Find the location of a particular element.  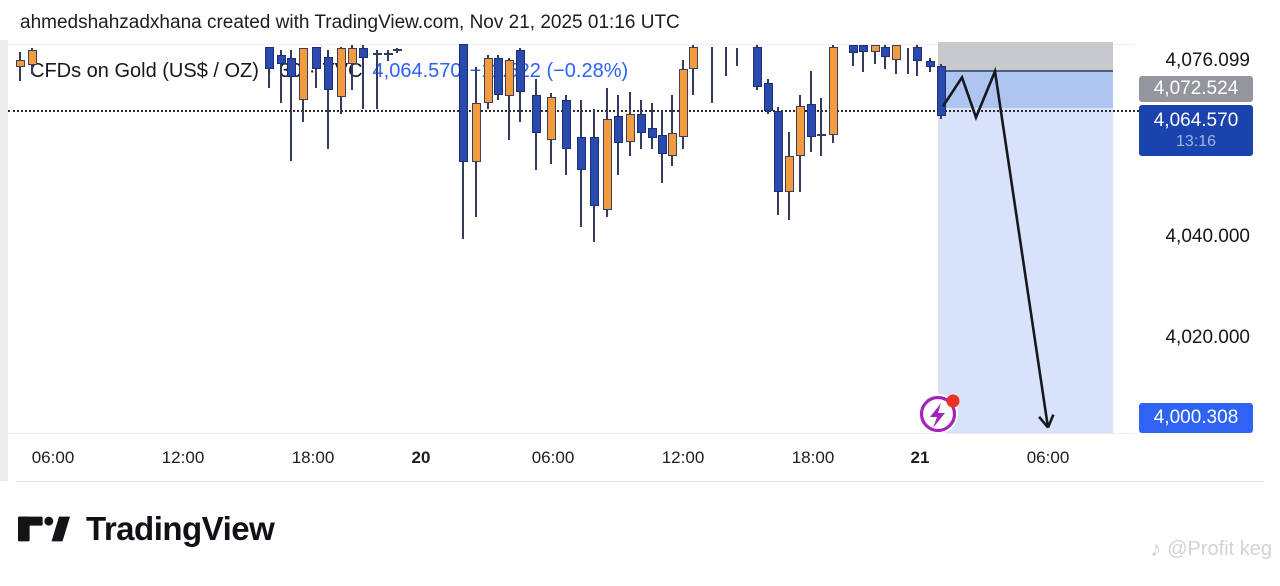

flash-idea-button is located at coordinates (940, 412).